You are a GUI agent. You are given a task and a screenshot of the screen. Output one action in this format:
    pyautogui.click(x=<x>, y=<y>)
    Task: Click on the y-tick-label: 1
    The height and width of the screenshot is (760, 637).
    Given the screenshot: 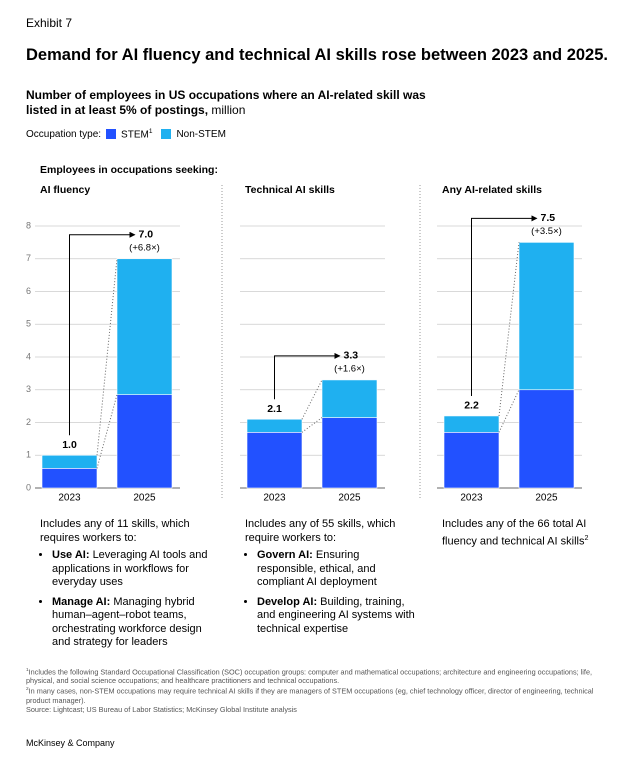 What is the action you would take?
    pyautogui.click(x=28, y=455)
    